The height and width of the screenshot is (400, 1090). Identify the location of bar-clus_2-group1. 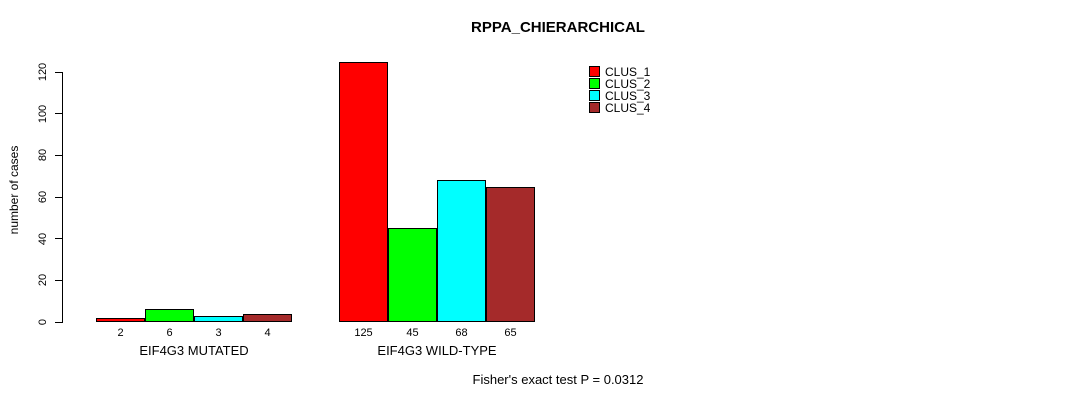
(169, 315).